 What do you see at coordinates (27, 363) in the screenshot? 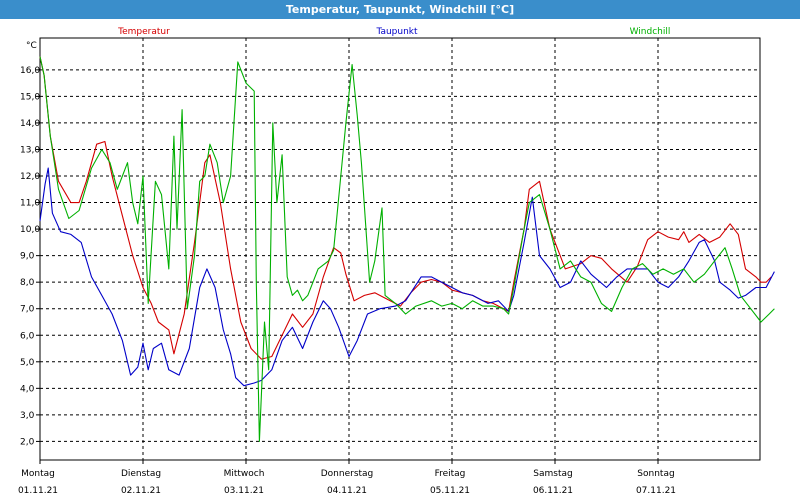
I see `y-tick-label: 5,0` at bounding box center [27, 363].